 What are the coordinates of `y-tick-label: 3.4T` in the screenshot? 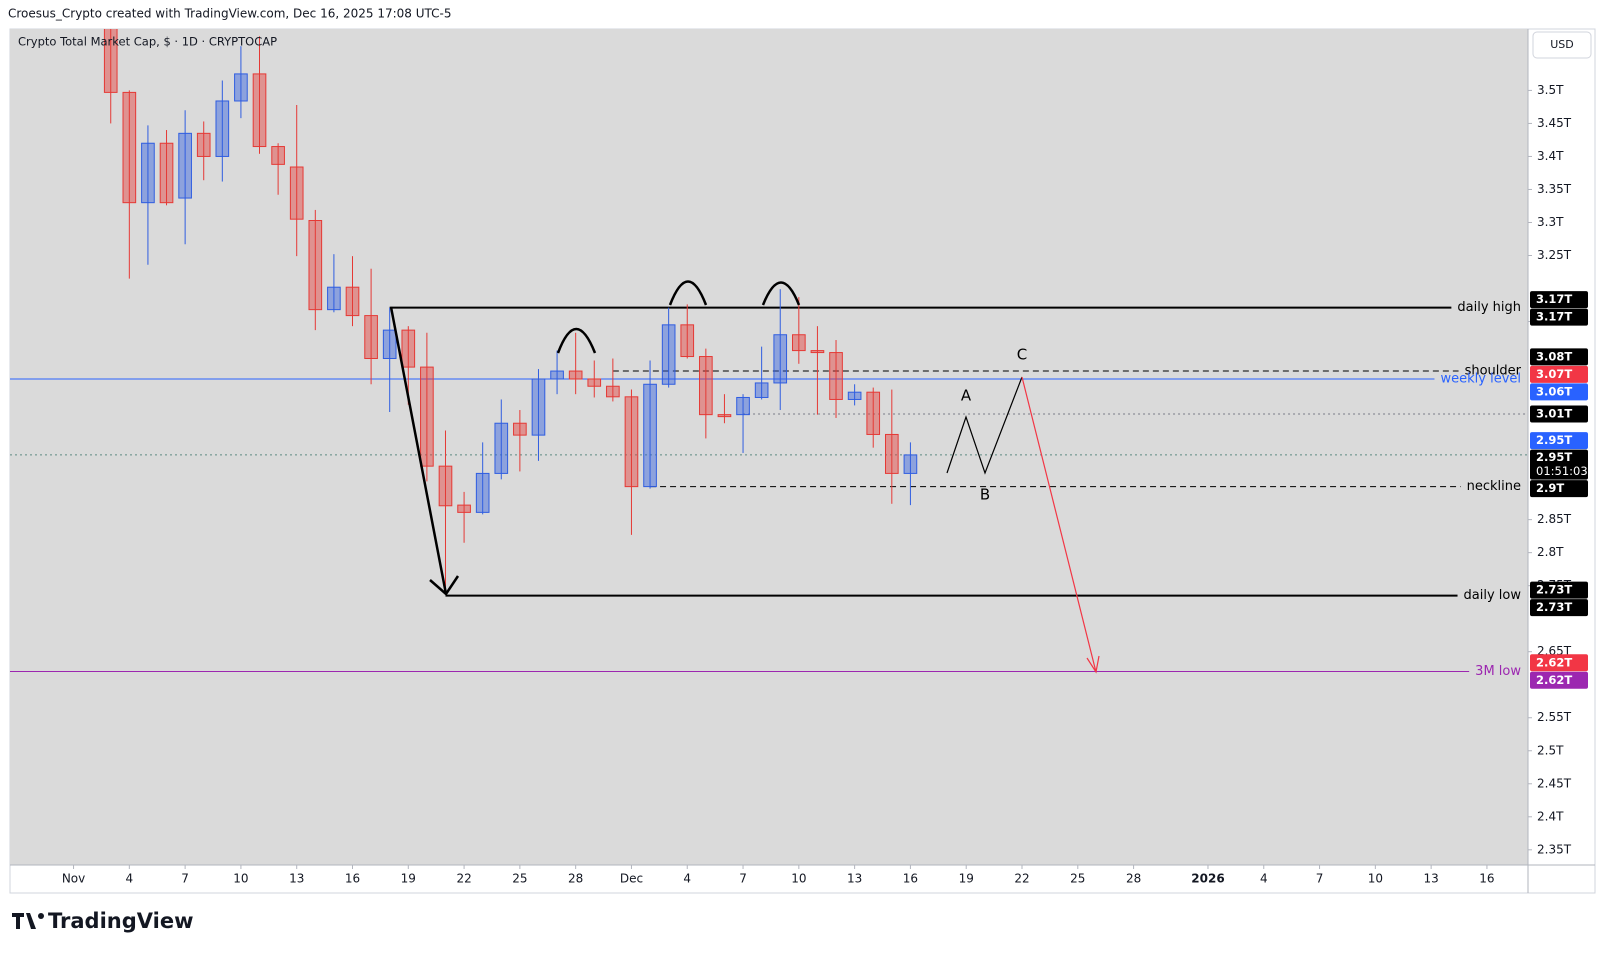 It's located at (1550, 156).